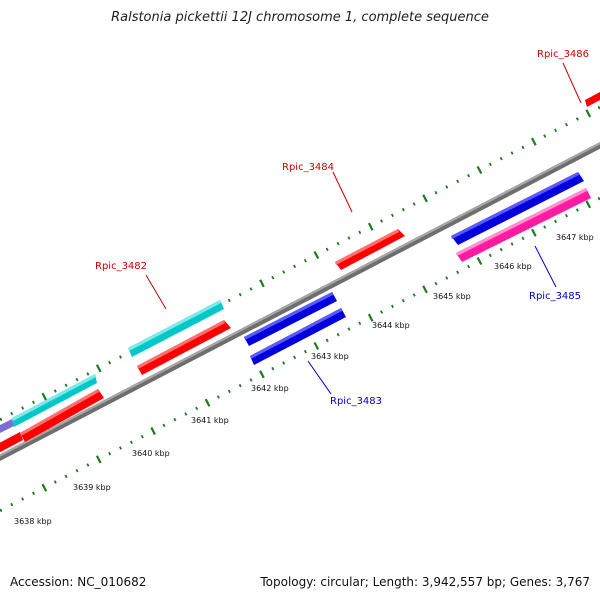 The width and height of the screenshot is (600, 600). What do you see at coordinates (370, 249) in the screenshot?
I see `feature-red-rpic3484` at bounding box center [370, 249].